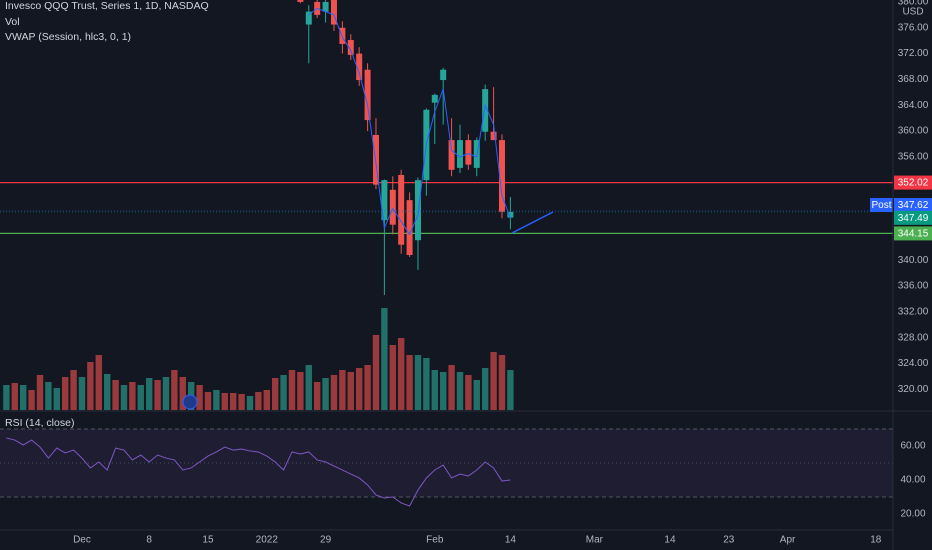 The height and width of the screenshot is (550, 932). What do you see at coordinates (913, 79) in the screenshot?
I see `y-tick-label: 368.00` at bounding box center [913, 79].